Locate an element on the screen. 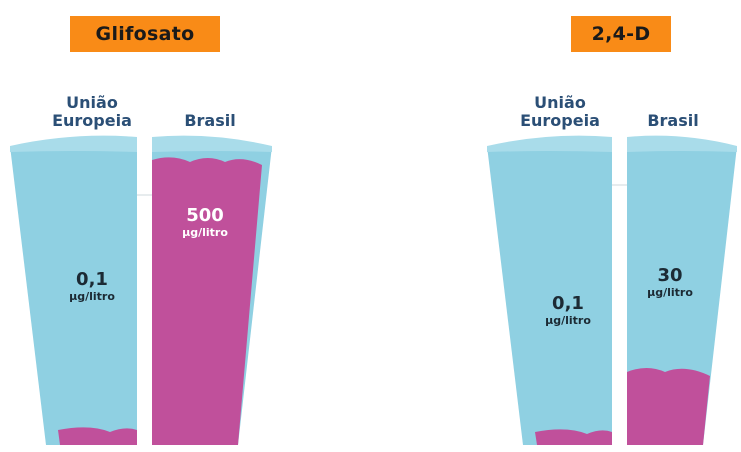 The height and width of the screenshot is (452, 741). value-brasil: 500 μg/litro is located at coordinates (205, 223).